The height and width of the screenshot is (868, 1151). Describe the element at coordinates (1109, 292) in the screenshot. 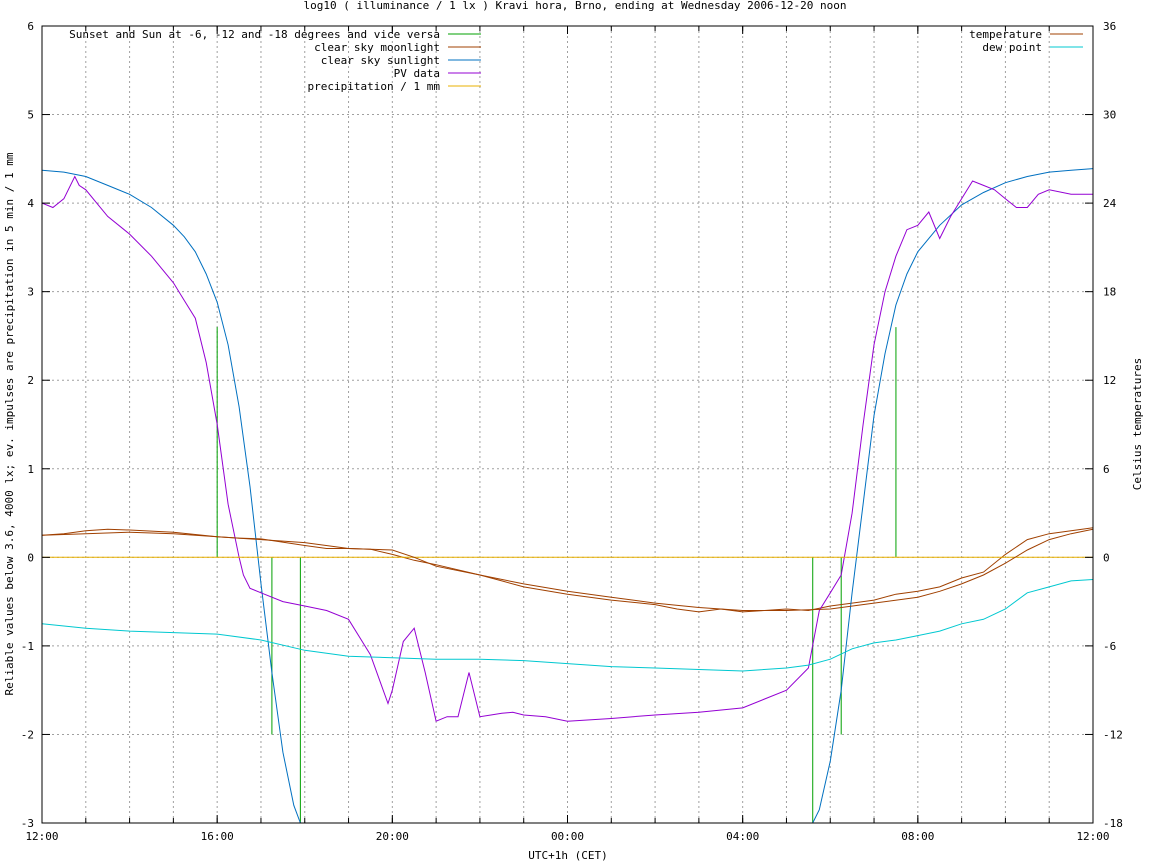

I see `y2-tick-label: 18` at that location.